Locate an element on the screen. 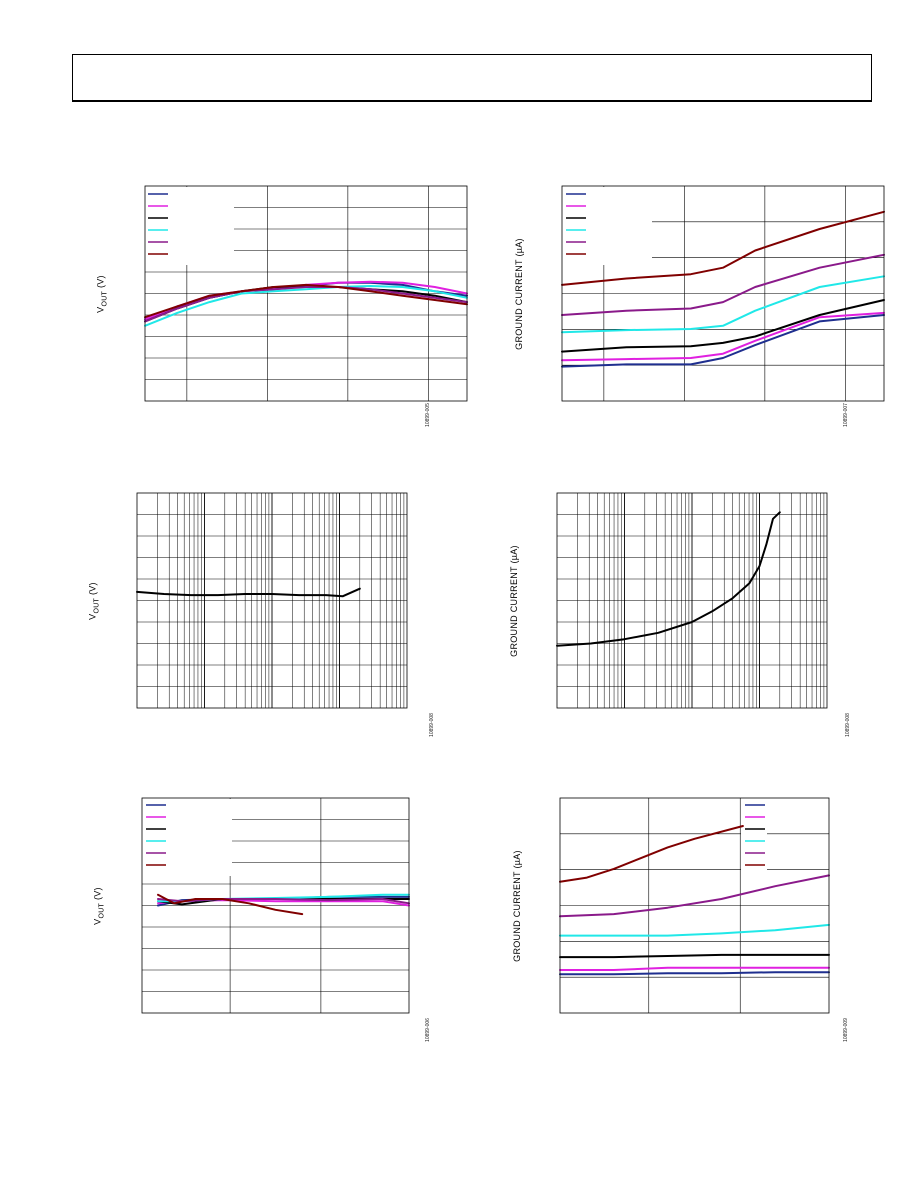 This screenshot has width=918, height=1188. chart-vout-3: VOUT (V) 10899-006 is located at coordinates (260, 920).